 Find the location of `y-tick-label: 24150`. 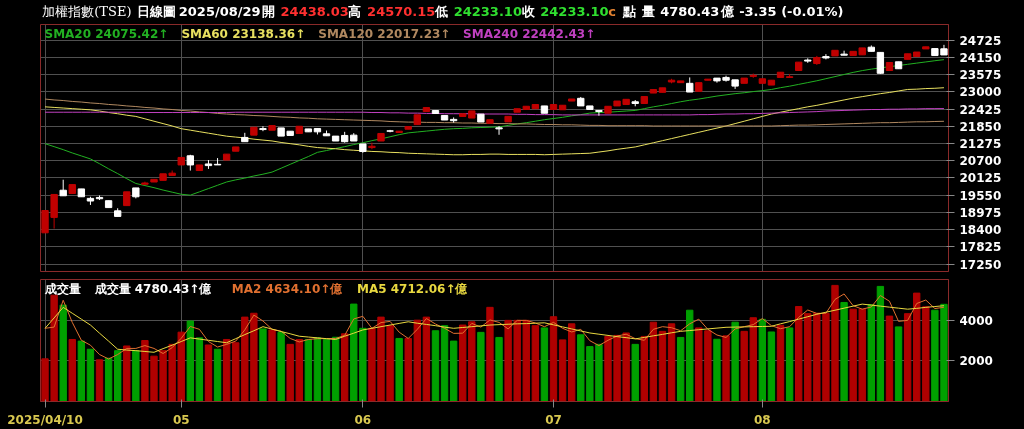

y-tick-label: 24150 is located at coordinates (980, 57).